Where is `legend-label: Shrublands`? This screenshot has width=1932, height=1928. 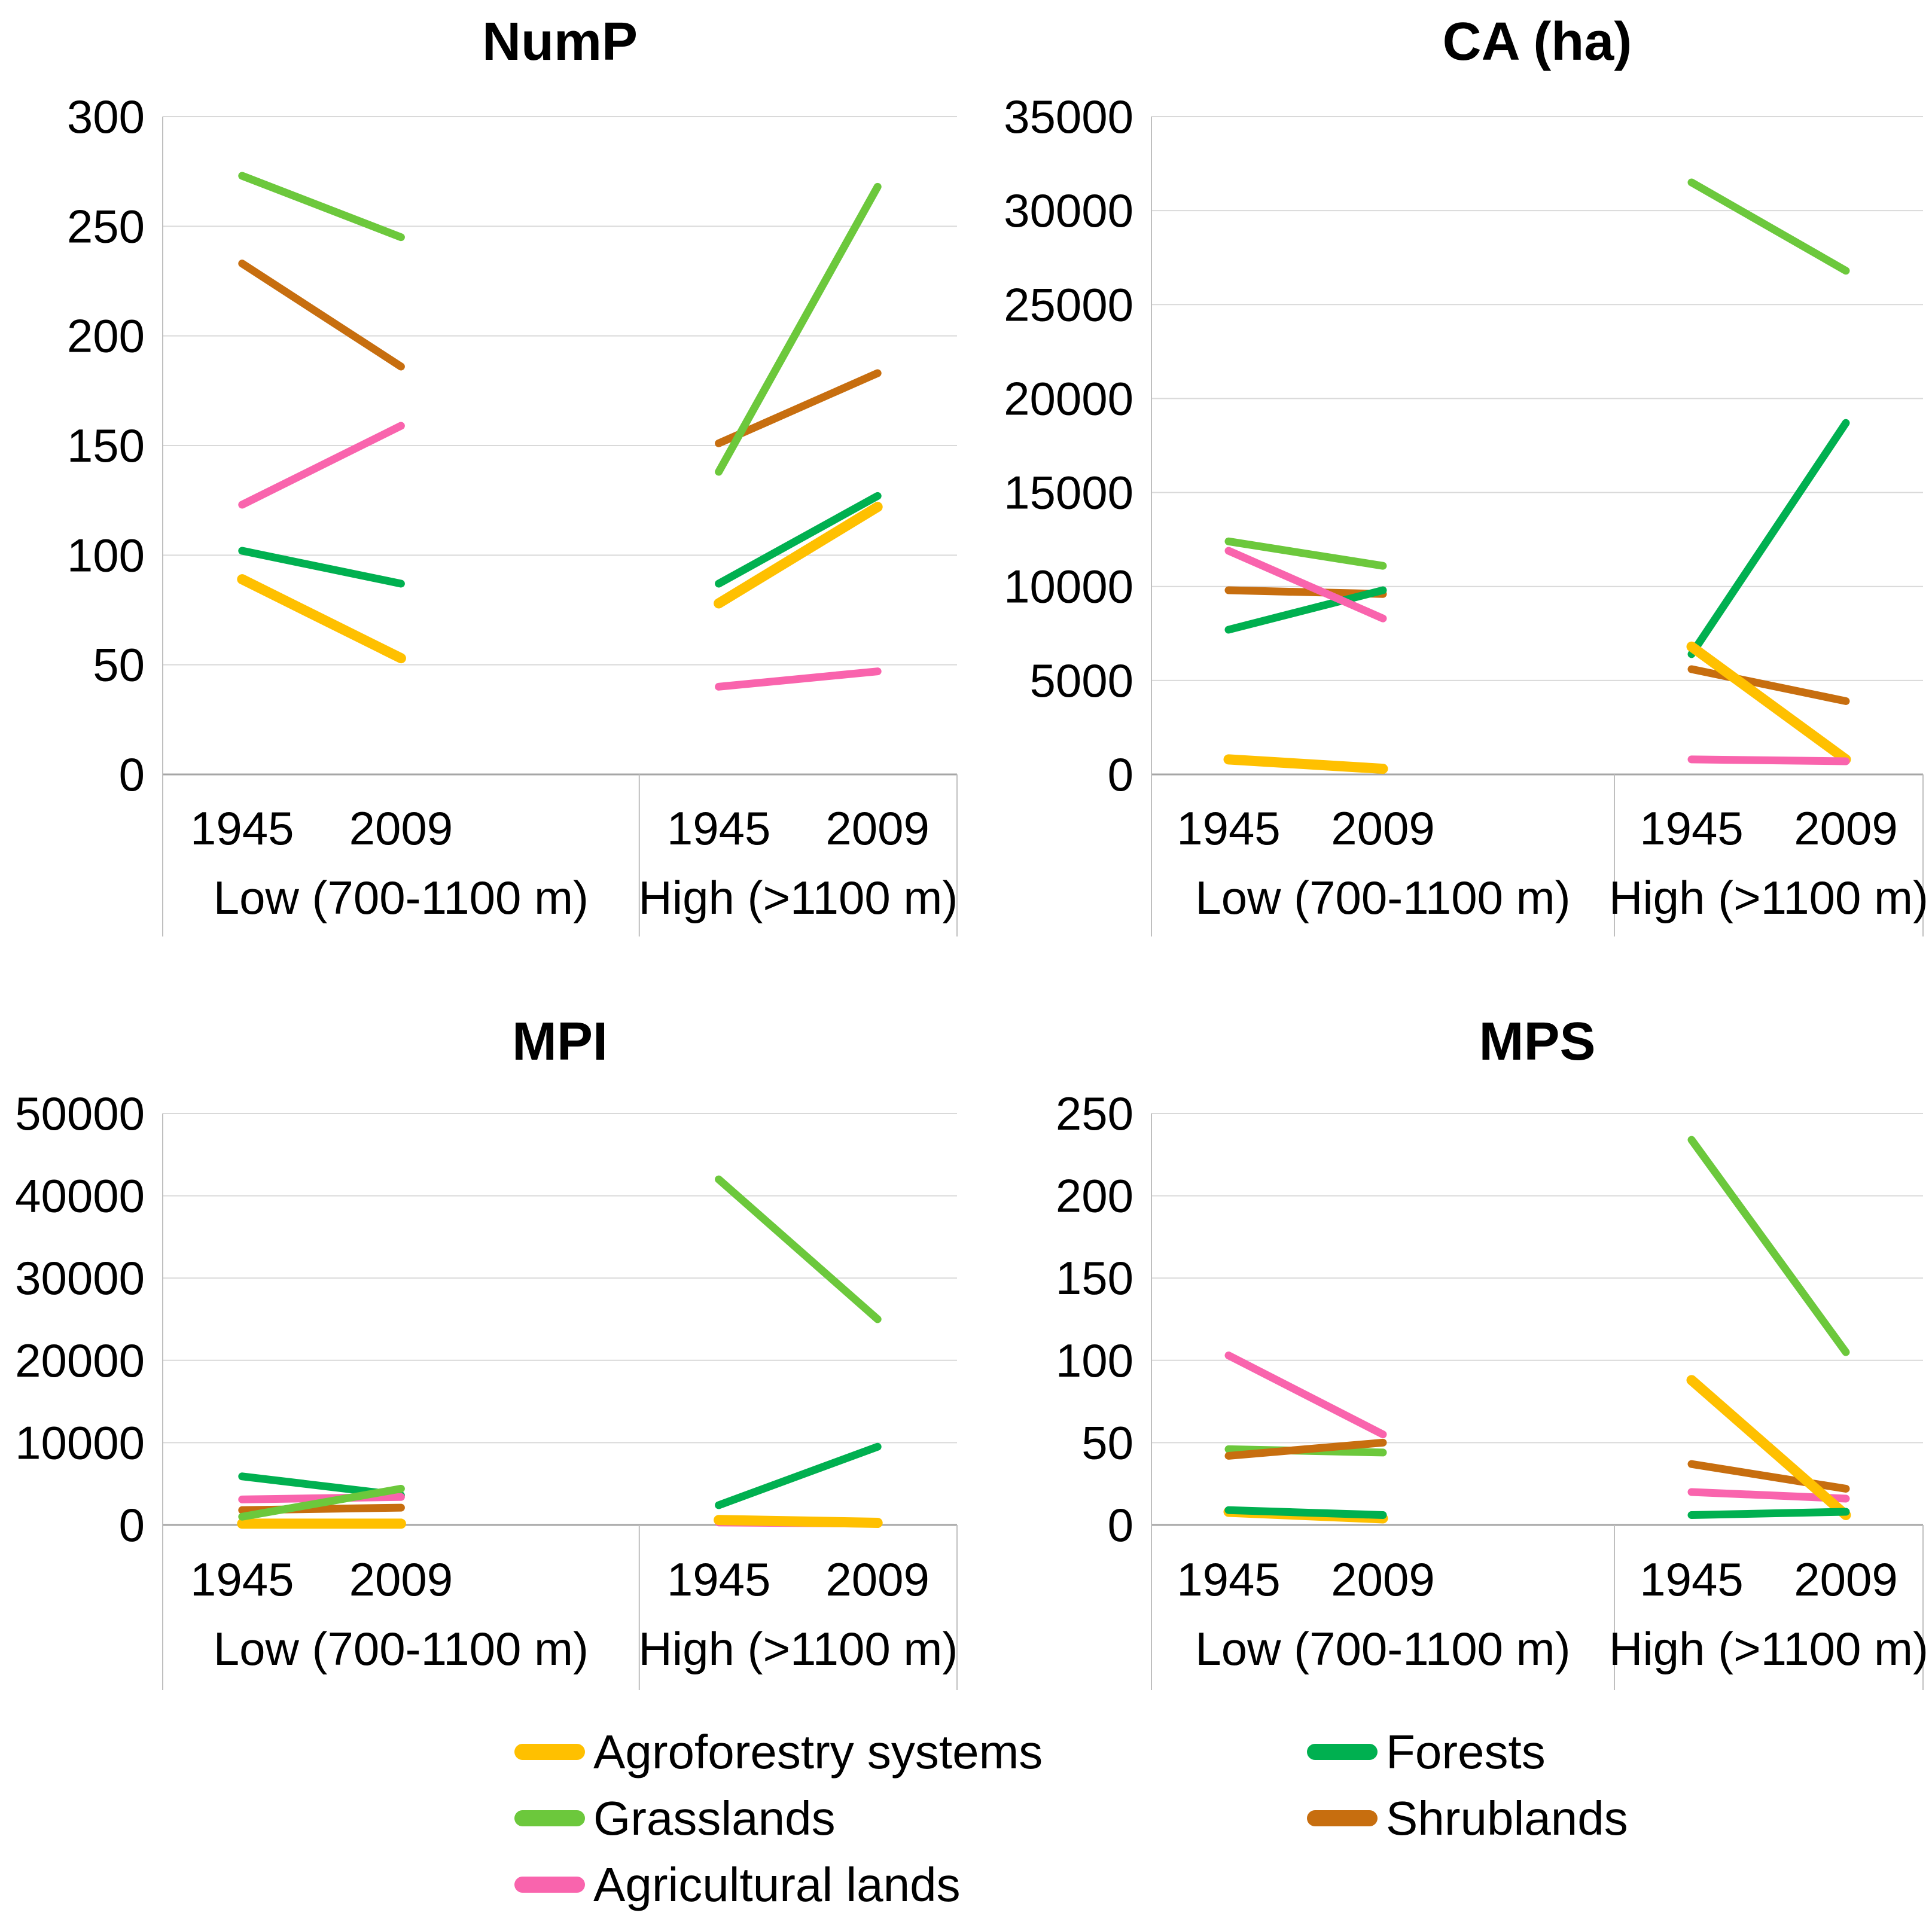
legend-label: Shrublands is located at coordinates (1507, 1818).